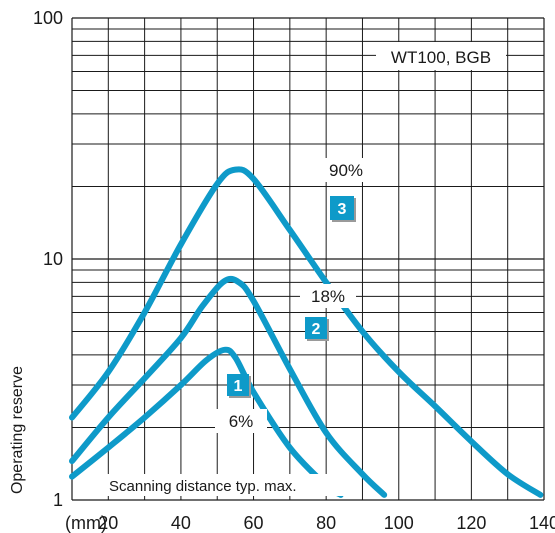 The width and height of the screenshot is (555, 533). What do you see at coordinates (542, 523) in the screenshot?
I see `x-tick-label: 140` at bounding box center [542, 523].